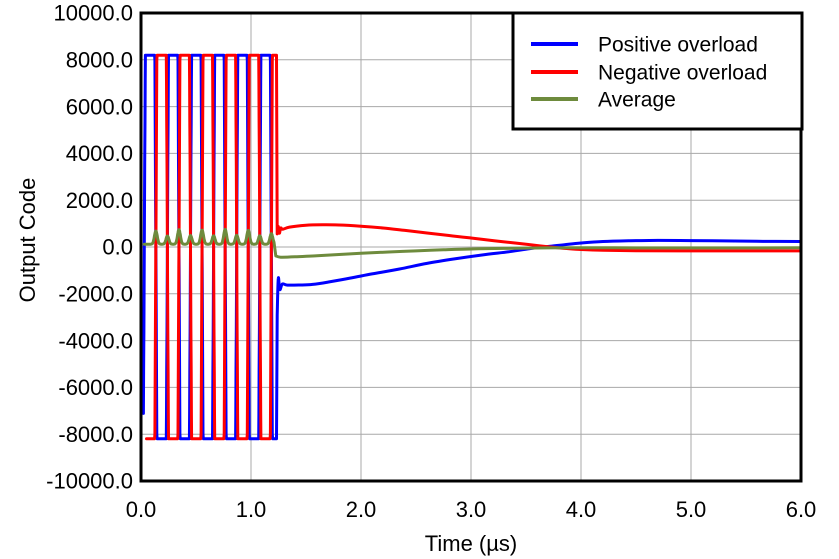 The image size is (839, 559). What do you see at coordinates (471, 543) in the screenshot?
I see `x-axis-title: Time (µs)` at bounding box center [471, 543].